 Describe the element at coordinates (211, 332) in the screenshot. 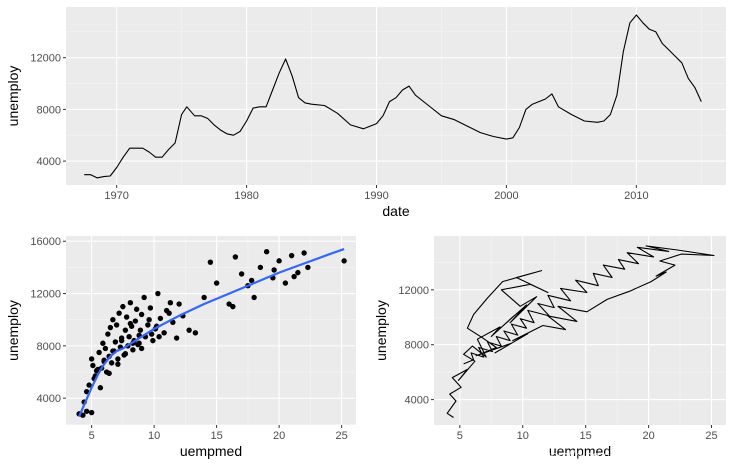

I see `smooth-line` at that location.